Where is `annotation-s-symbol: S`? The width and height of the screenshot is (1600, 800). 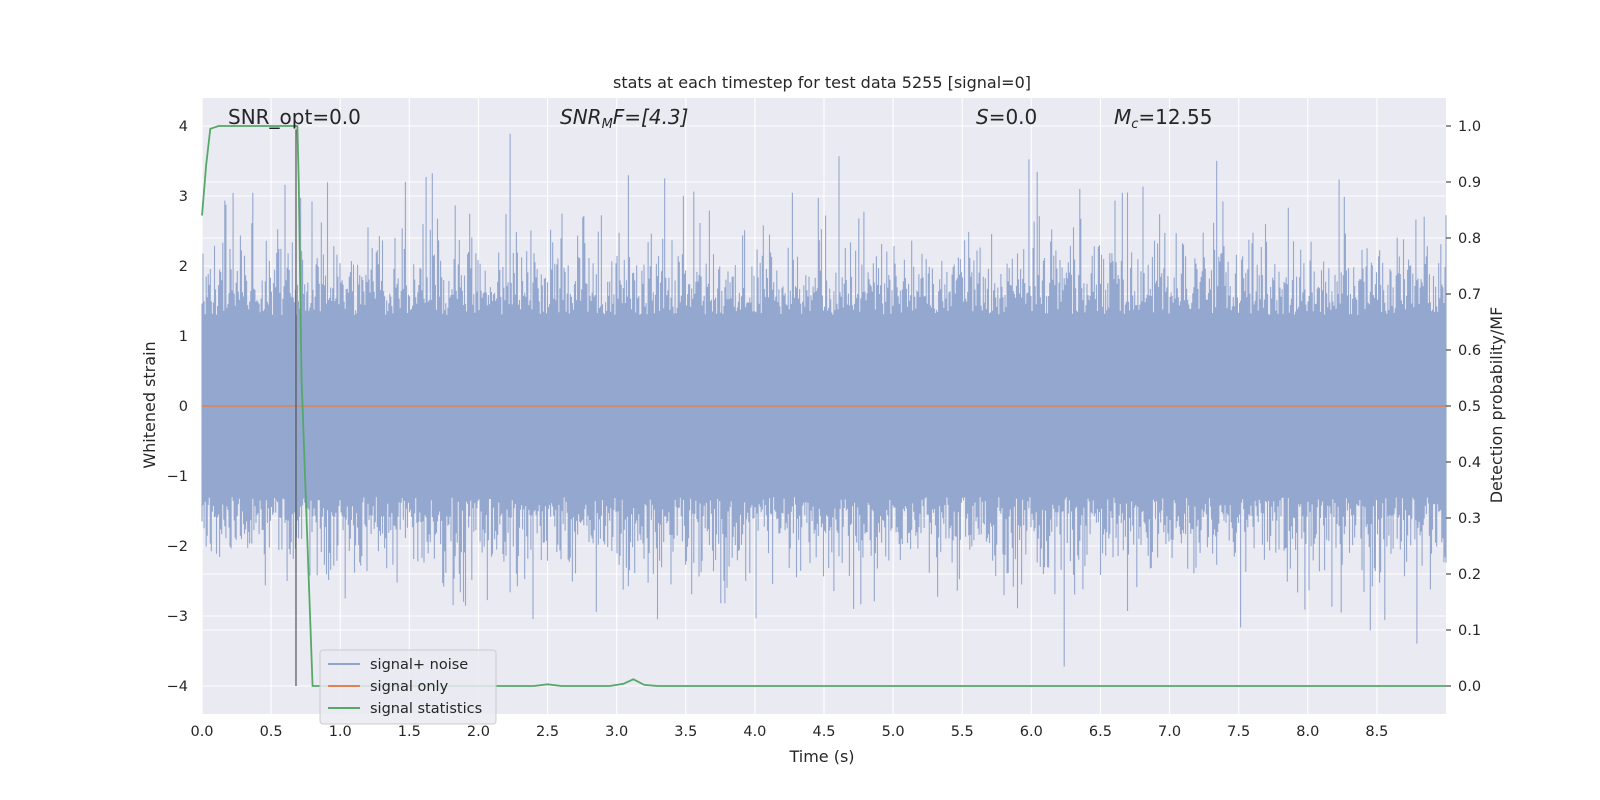 annotation-s-symbol: S is located at coordinates (982, 117).